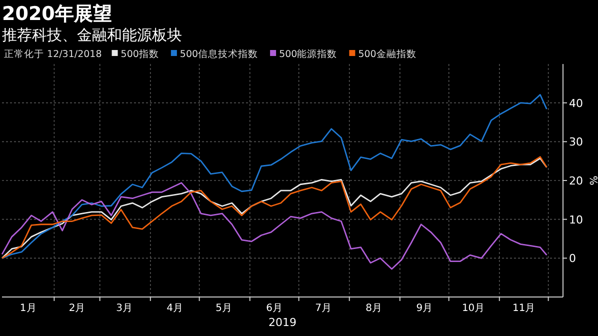  Describe the element at coordinates (139, 54) in the screenshot. I see `legend-label: 500指数` at that location.